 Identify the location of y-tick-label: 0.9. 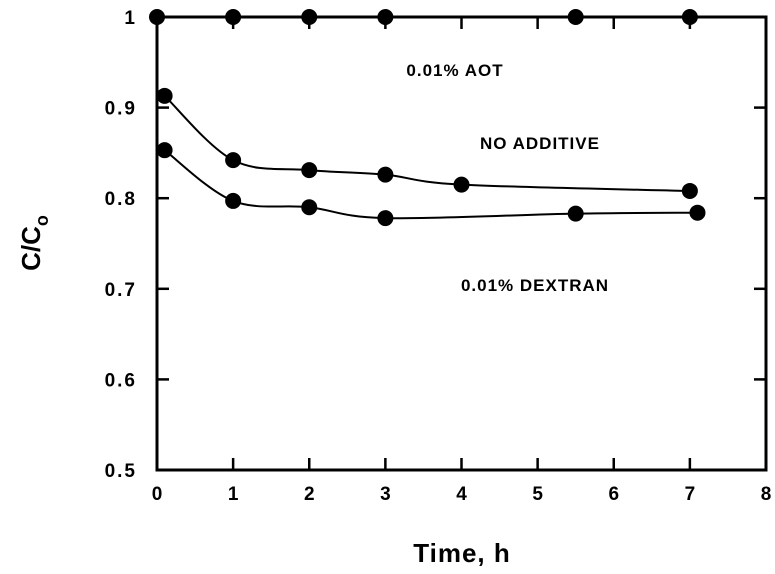
(121, 109).